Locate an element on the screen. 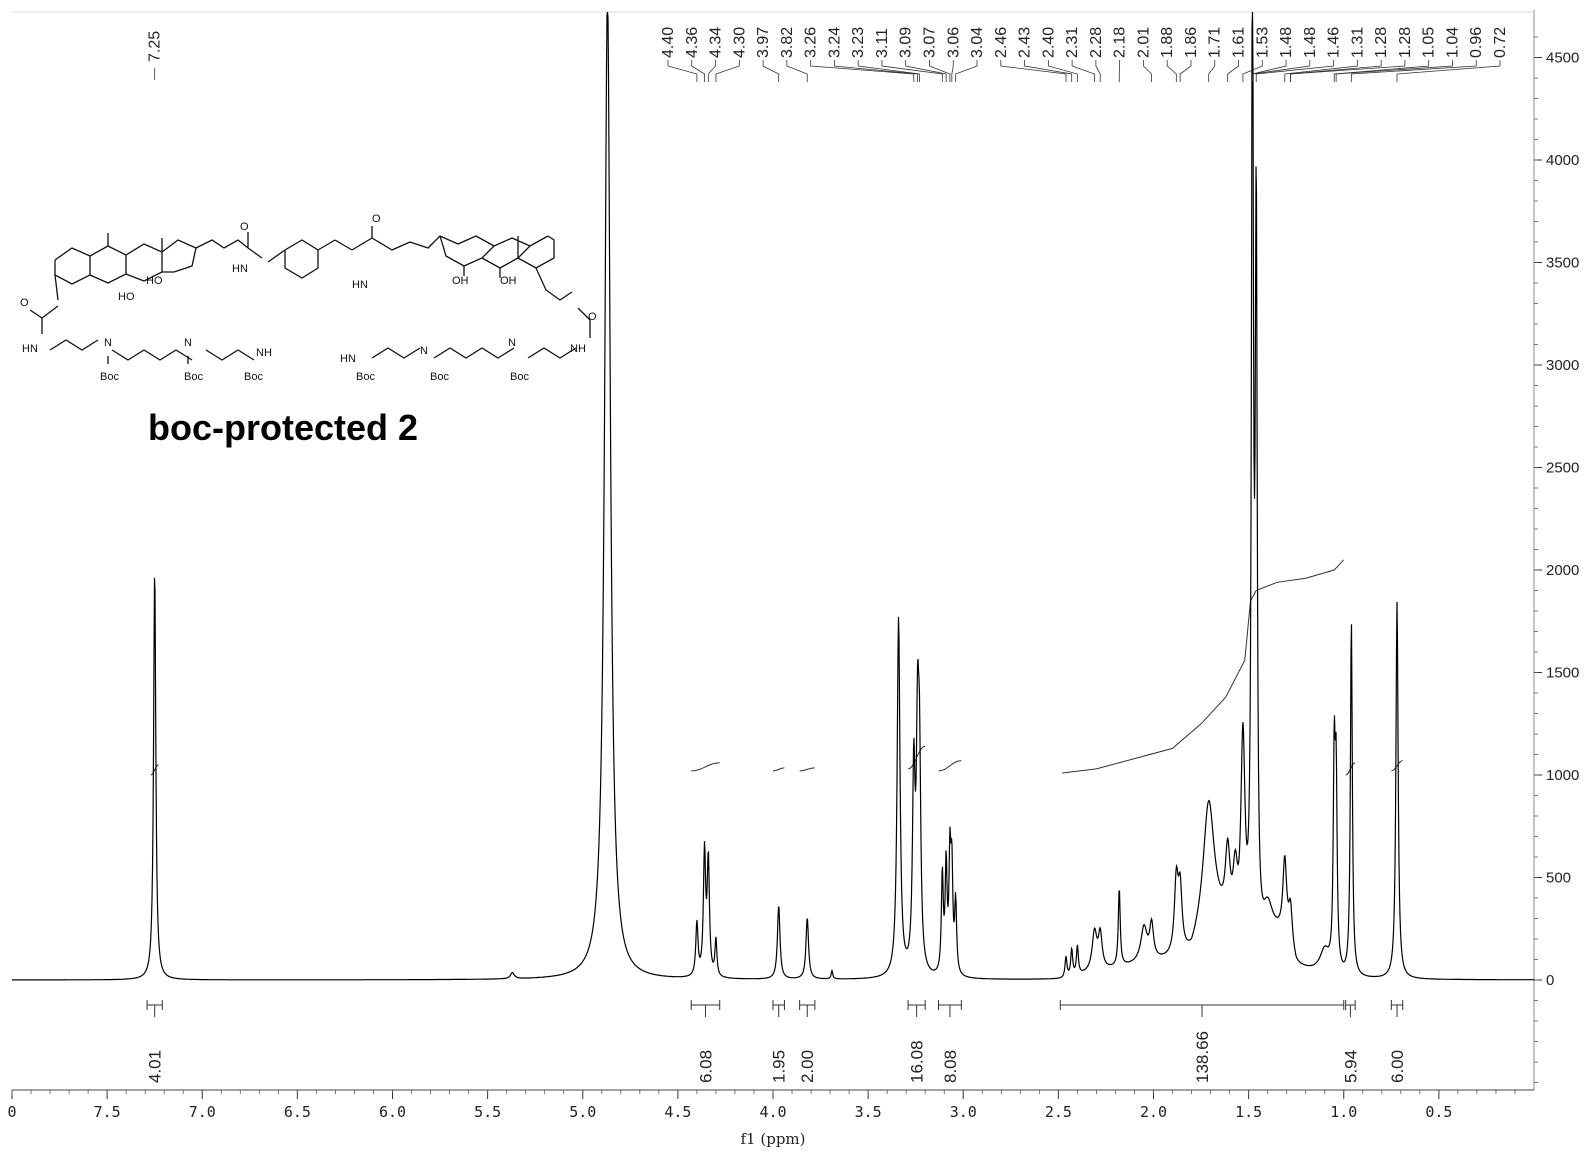  peak-label: 1.61 is located at coordinates (1239, 42).